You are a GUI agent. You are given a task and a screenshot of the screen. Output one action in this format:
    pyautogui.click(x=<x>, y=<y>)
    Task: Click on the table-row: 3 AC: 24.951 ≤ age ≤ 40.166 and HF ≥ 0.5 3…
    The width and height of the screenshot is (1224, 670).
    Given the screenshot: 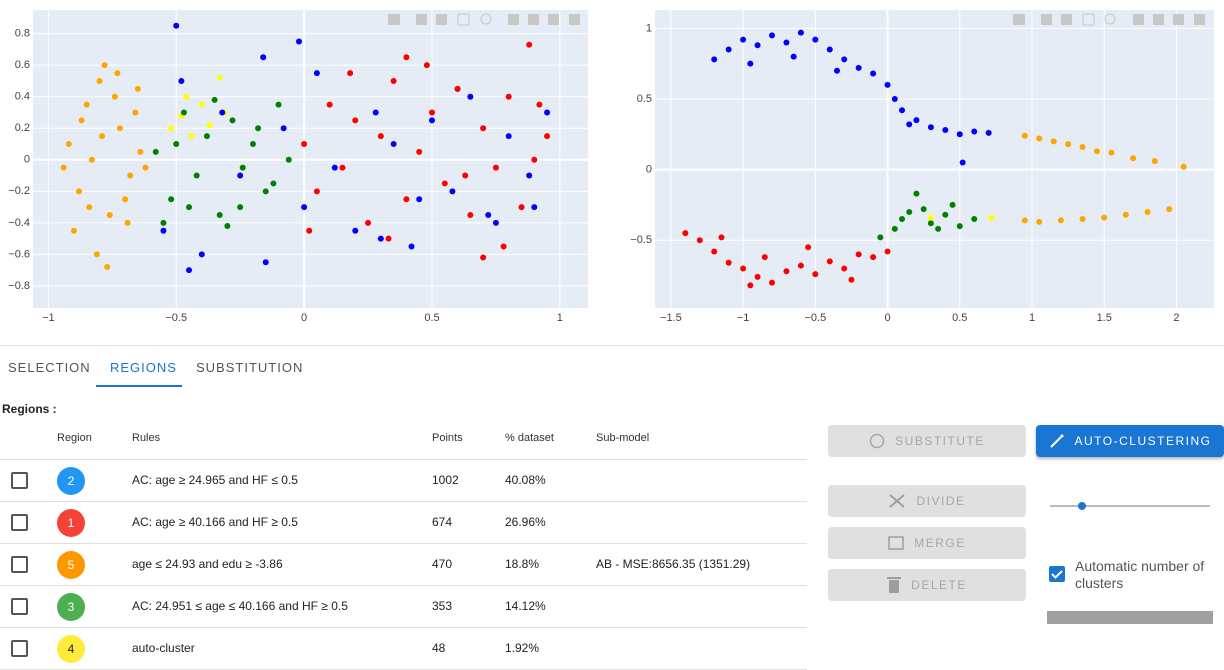 What is the action you would take?
    pyautogui.click(x=403, y=606)
    